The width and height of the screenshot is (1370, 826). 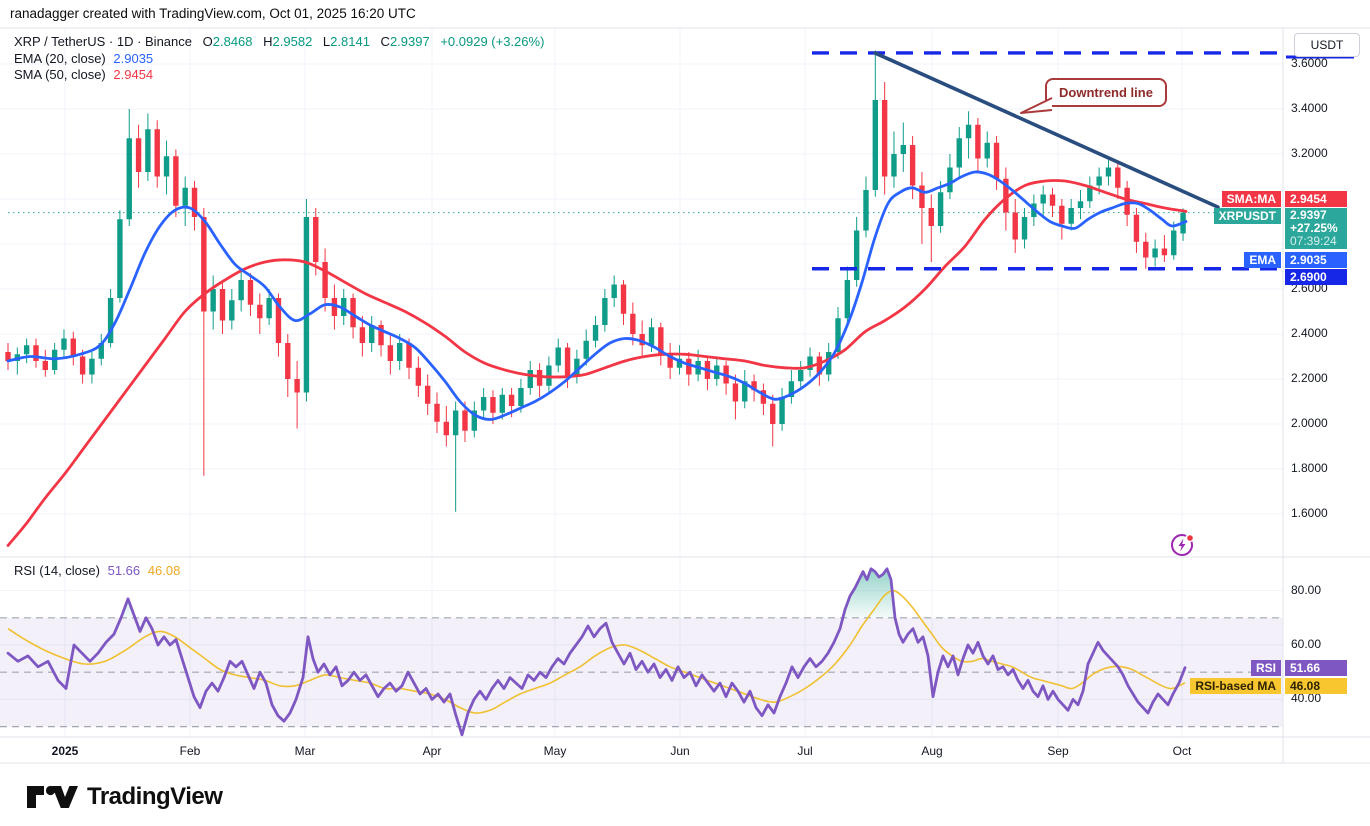 I want to click on low-value: 2.8141, so click(x=350, y=41).